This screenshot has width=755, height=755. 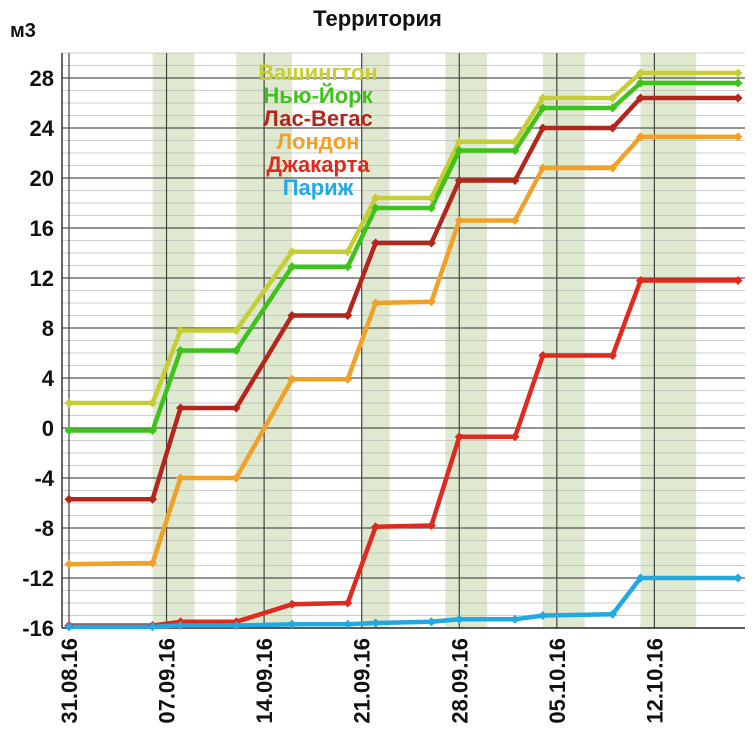 What do you see at coordinates (362, 681) in the screenshot?
I see `x-tick-label: 21.09.16` at bounding box center [362, 681].